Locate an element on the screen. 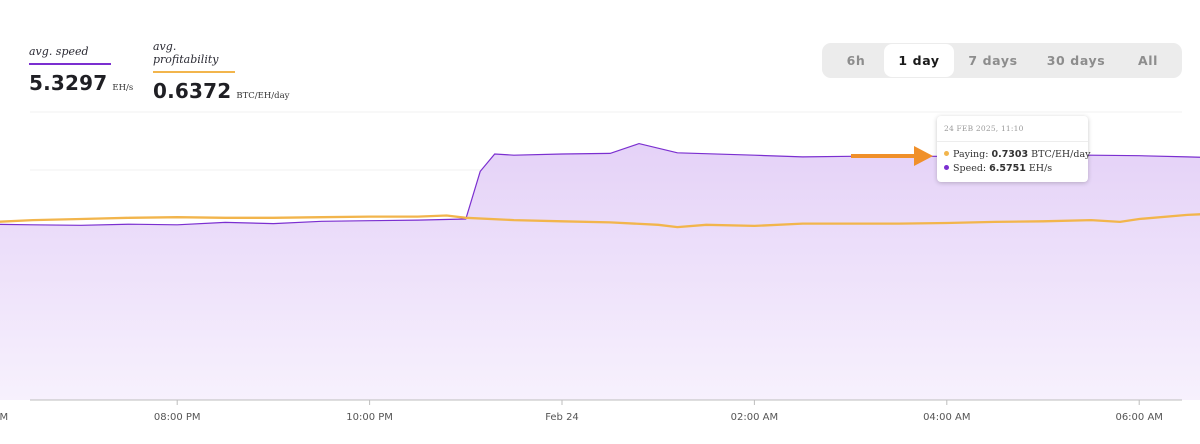 This screenshot has height=444, width=1200. tooltip-paying-row: Paying: 0.7303 BTC/EH/day is located at coordinates (1017, 154).